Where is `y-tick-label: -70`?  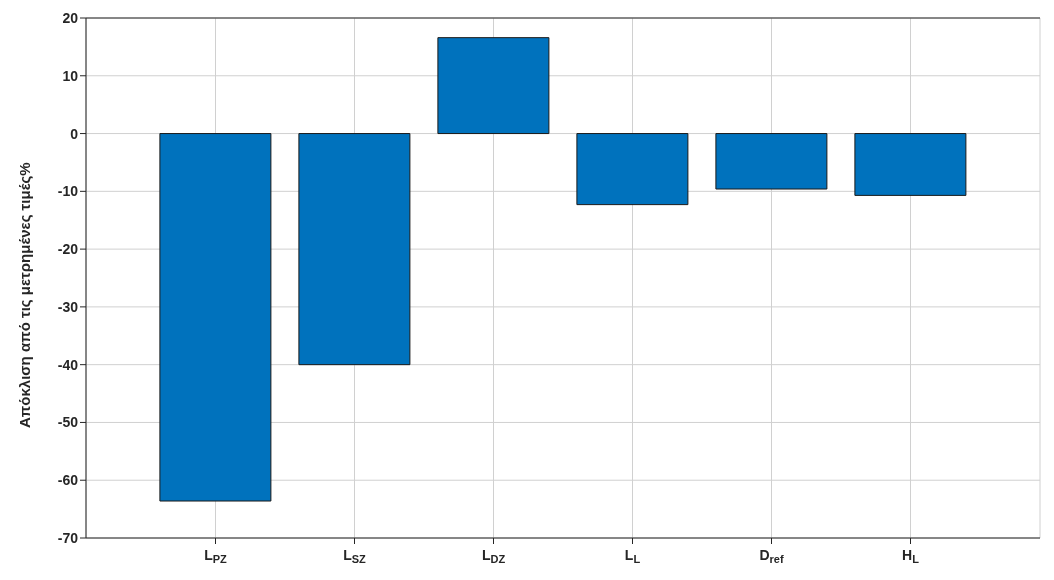 y-tick-label: -70 is located at coordinates (68, 537).